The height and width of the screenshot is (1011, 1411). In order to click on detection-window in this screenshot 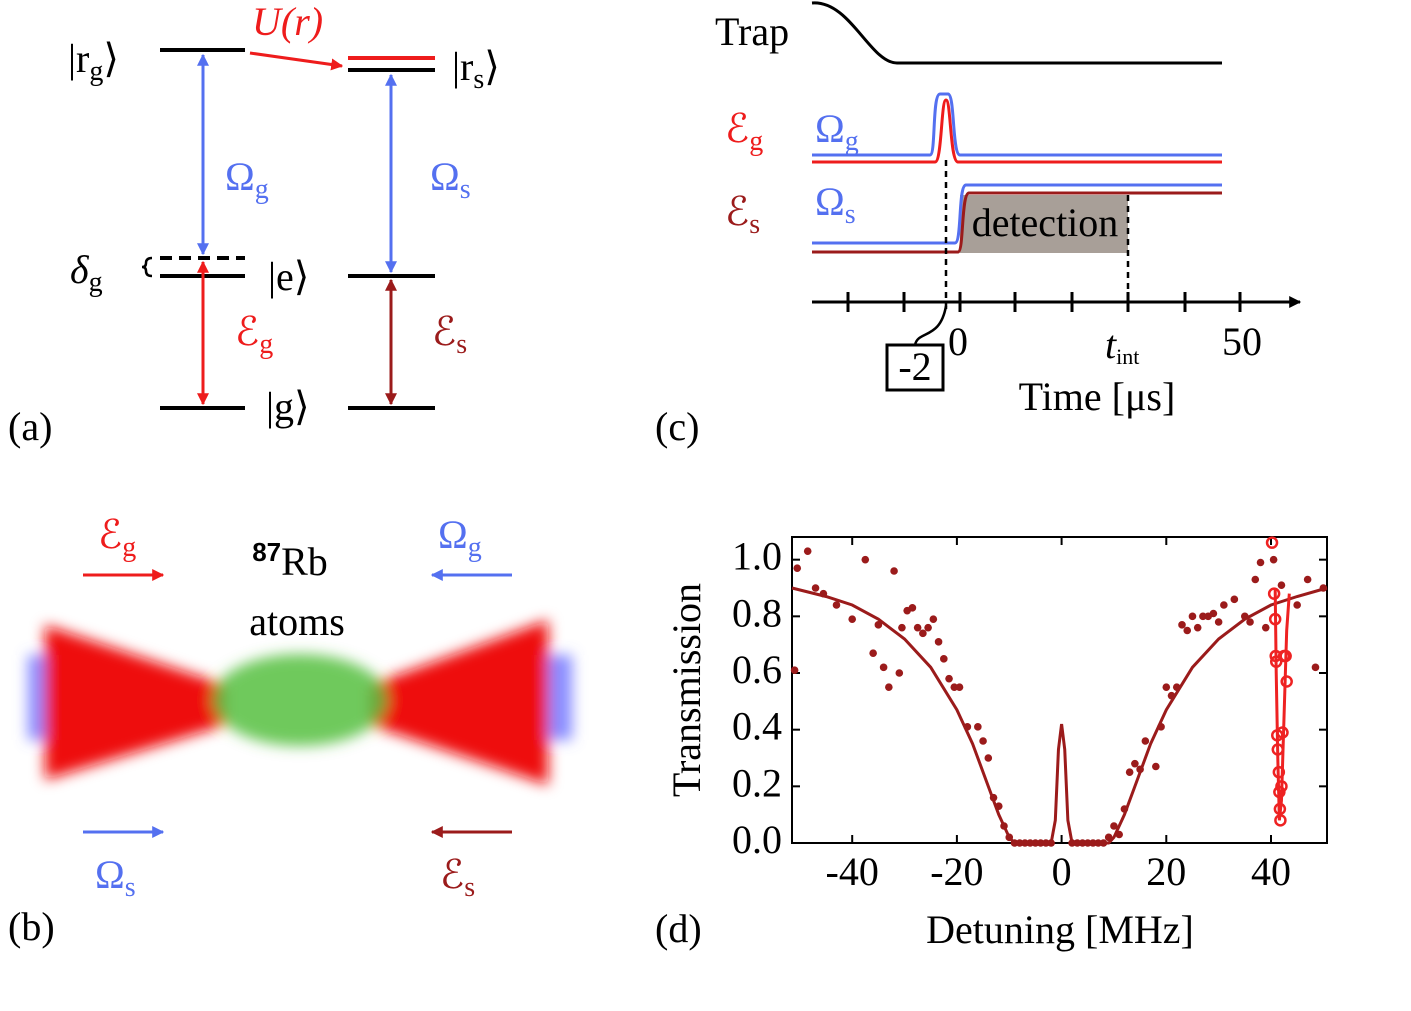, I will do `click(1044, 224)`.